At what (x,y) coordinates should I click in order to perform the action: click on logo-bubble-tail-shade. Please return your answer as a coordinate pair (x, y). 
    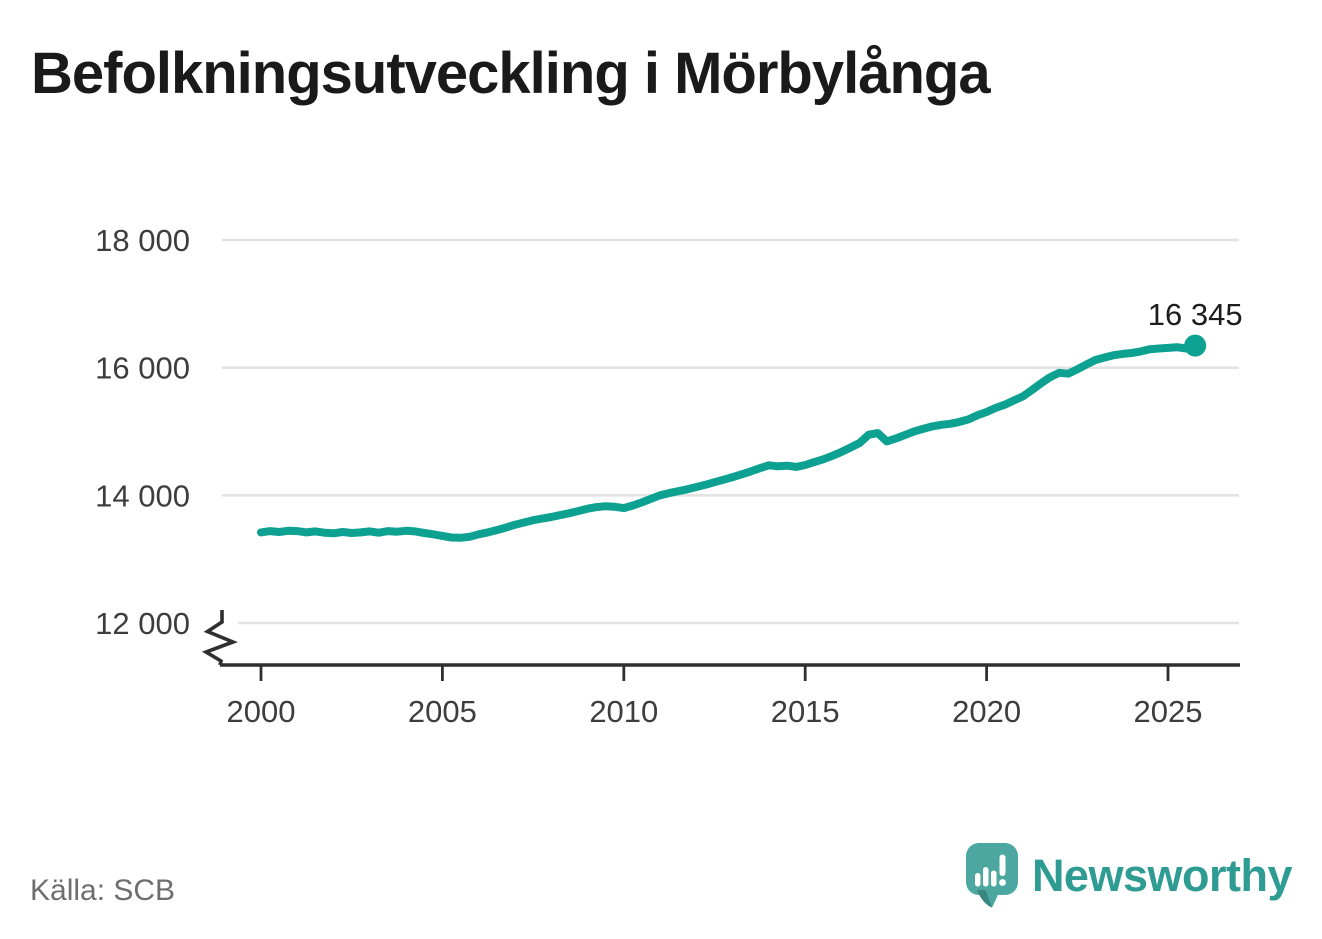
    Looking at the image, I should click on (984, 899).